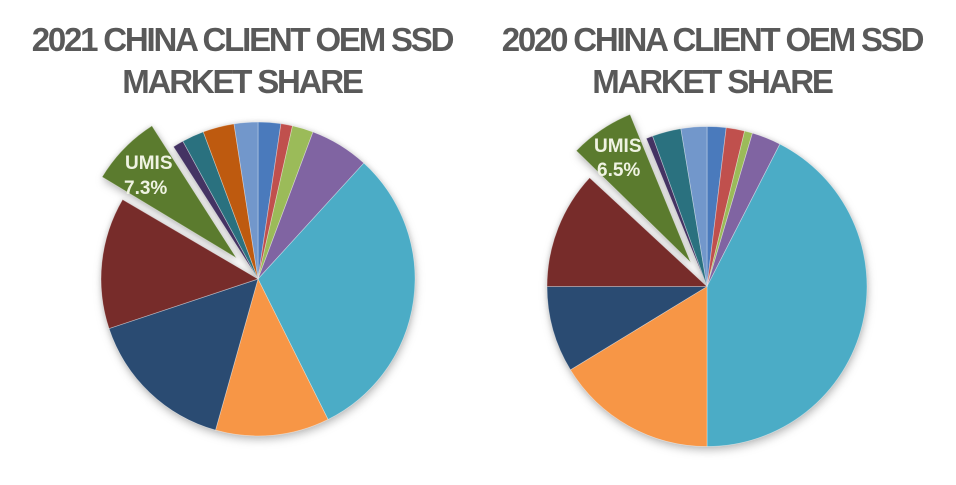 This screenshot has height=485, width=956. Describe the element at coordinates (618, 170) in the screenshot. I see `svg-text: 6.5%` at that location.